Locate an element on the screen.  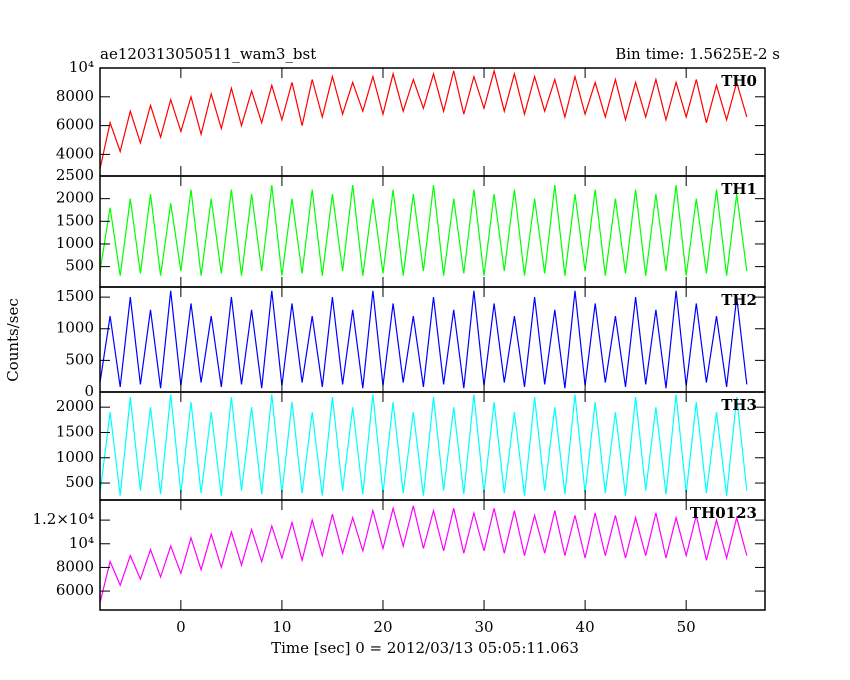
y-tick-label: 4000 is located at coordinates (75, 153).